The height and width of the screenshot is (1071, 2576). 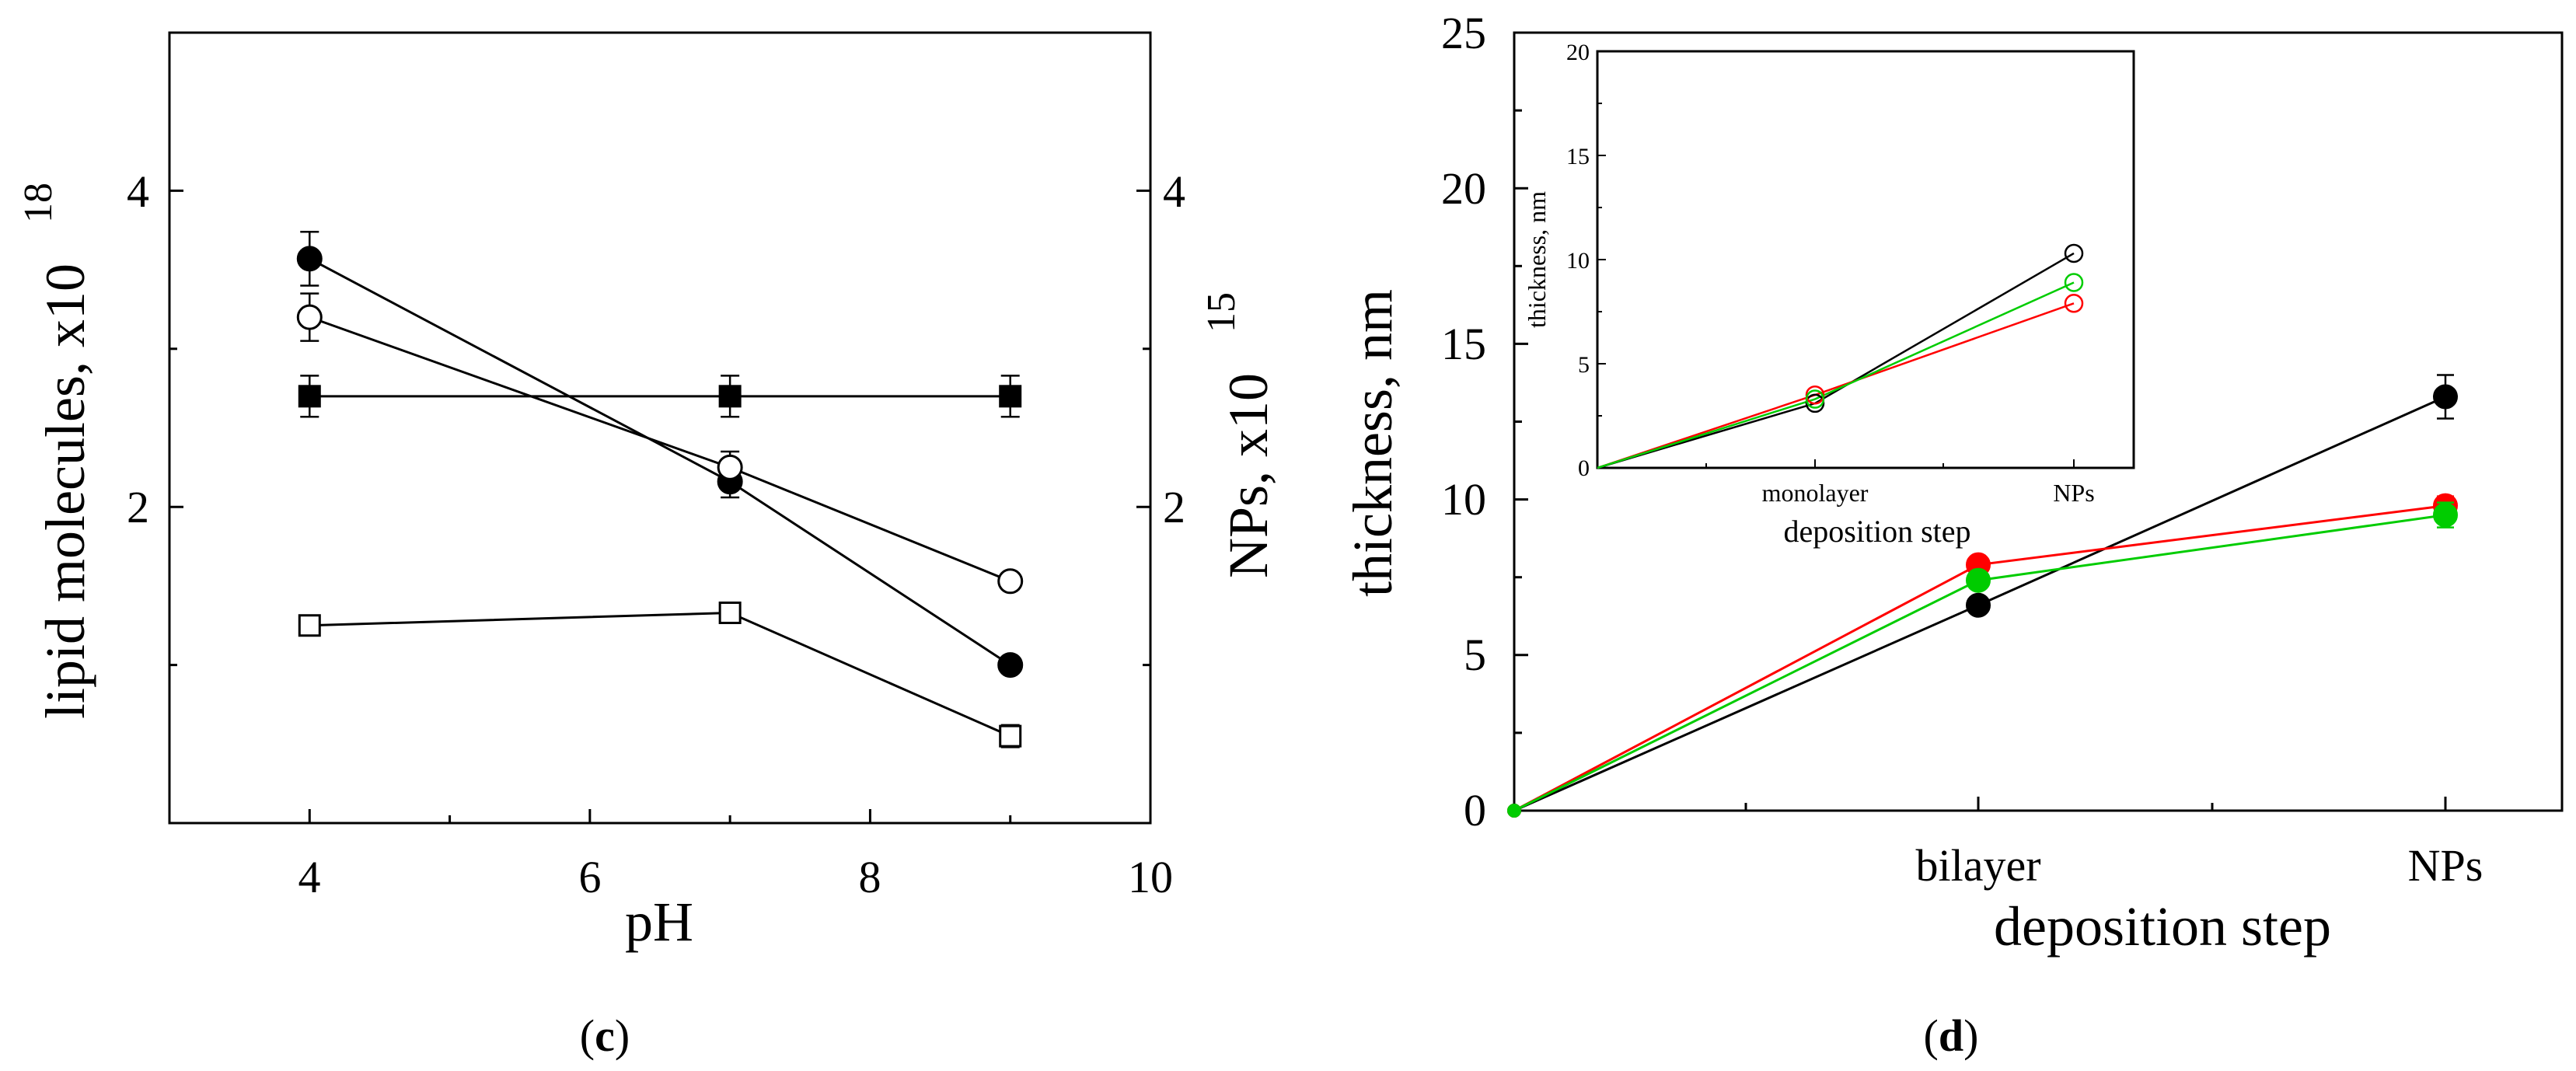 What do you see at coordinates (1475, 655) in the screenshot?
I see `d-y-tick-label: 5` at bounding box center [1475, 655].